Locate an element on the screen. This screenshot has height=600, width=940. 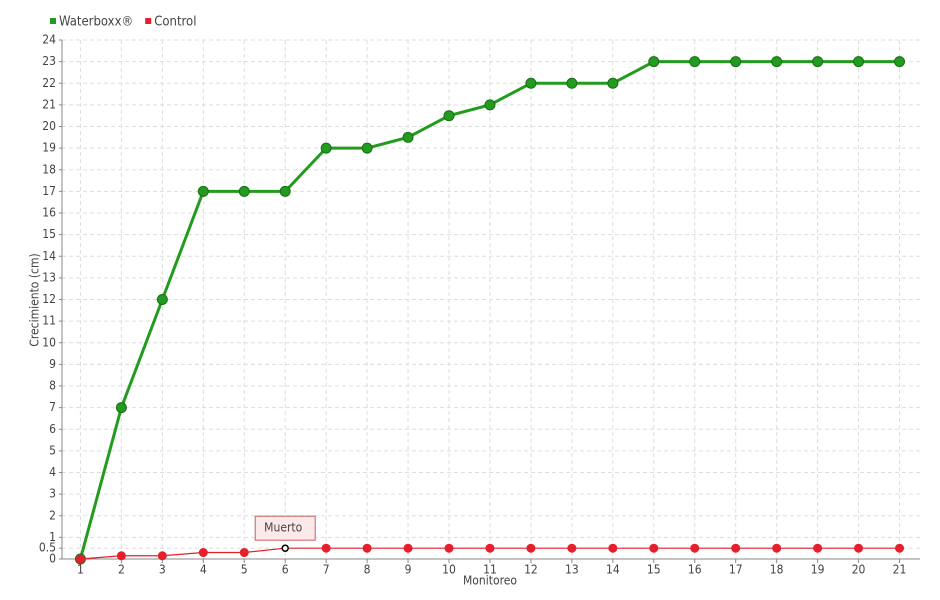
x-tick-label: 21 is located at coordinates (900, 570).